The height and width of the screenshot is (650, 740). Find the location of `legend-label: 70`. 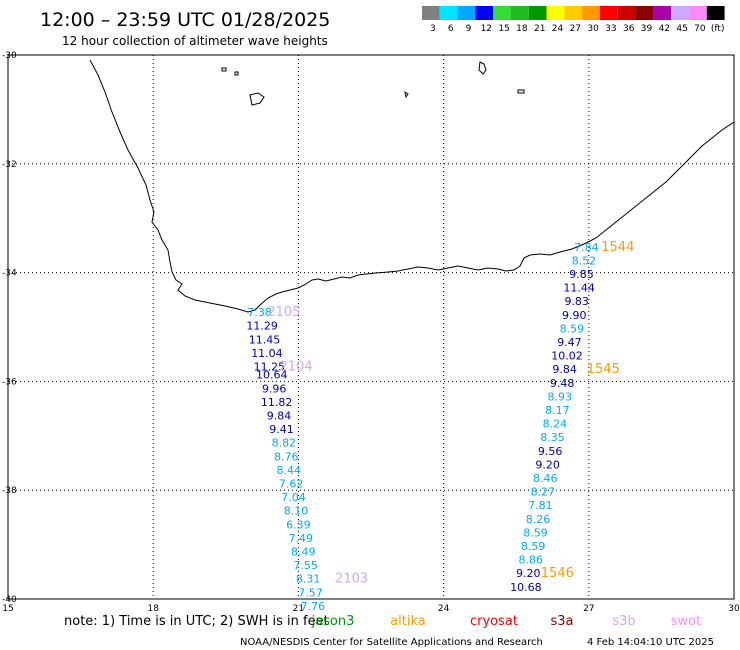

legend-label: 70 is located at coordinates (700, 29).